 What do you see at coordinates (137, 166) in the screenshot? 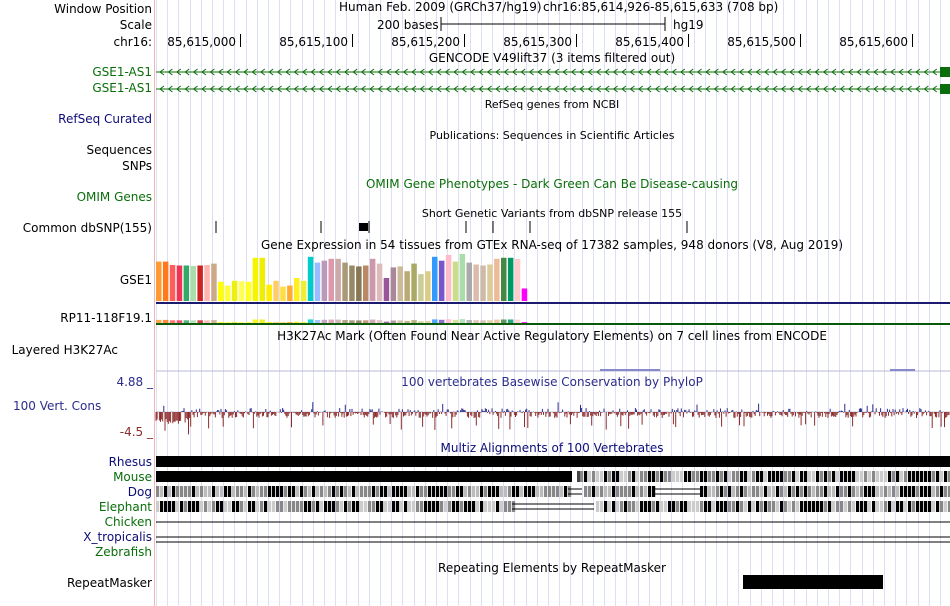
I see `pubs-snps-label: SNPs` at bounding box center [137, 166].